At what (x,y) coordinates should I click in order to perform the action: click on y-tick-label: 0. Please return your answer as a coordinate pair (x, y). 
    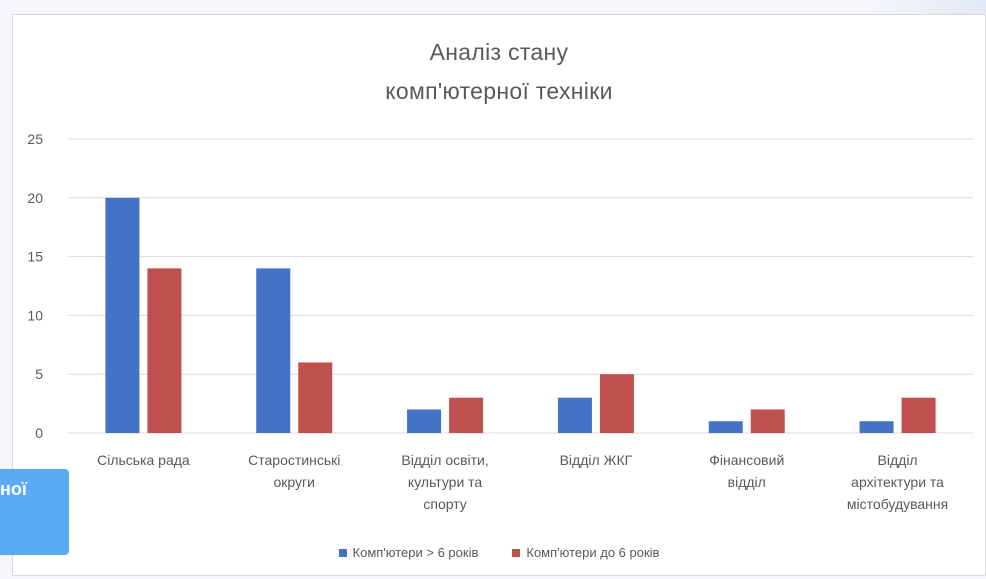
    Looking at the image, I should click on (39, 433).